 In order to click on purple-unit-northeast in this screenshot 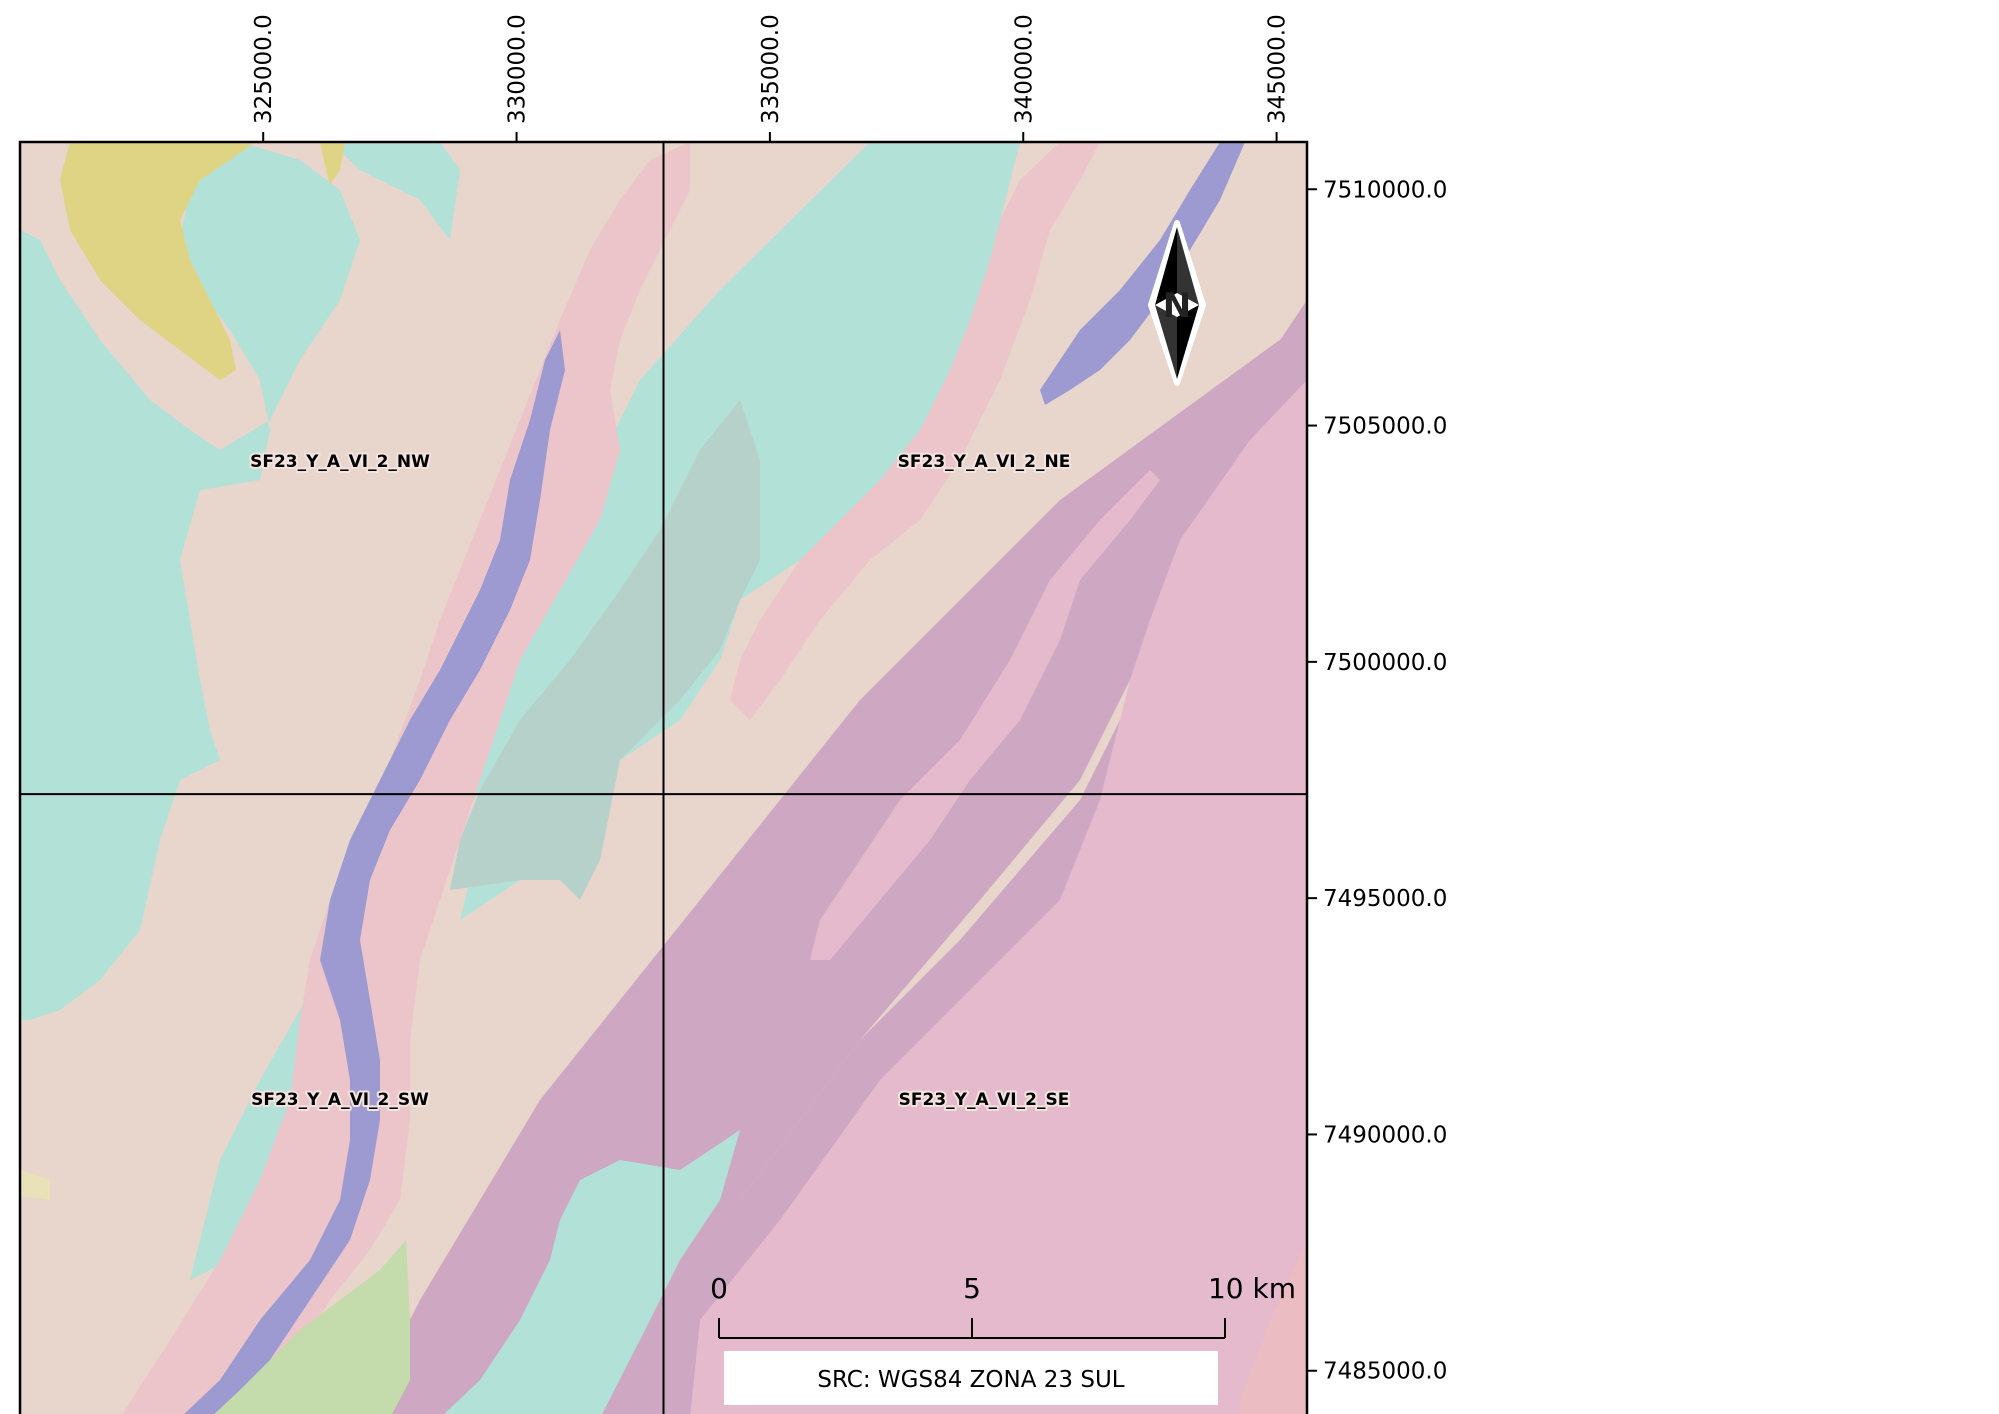, I will do `click(1142, 273)`.